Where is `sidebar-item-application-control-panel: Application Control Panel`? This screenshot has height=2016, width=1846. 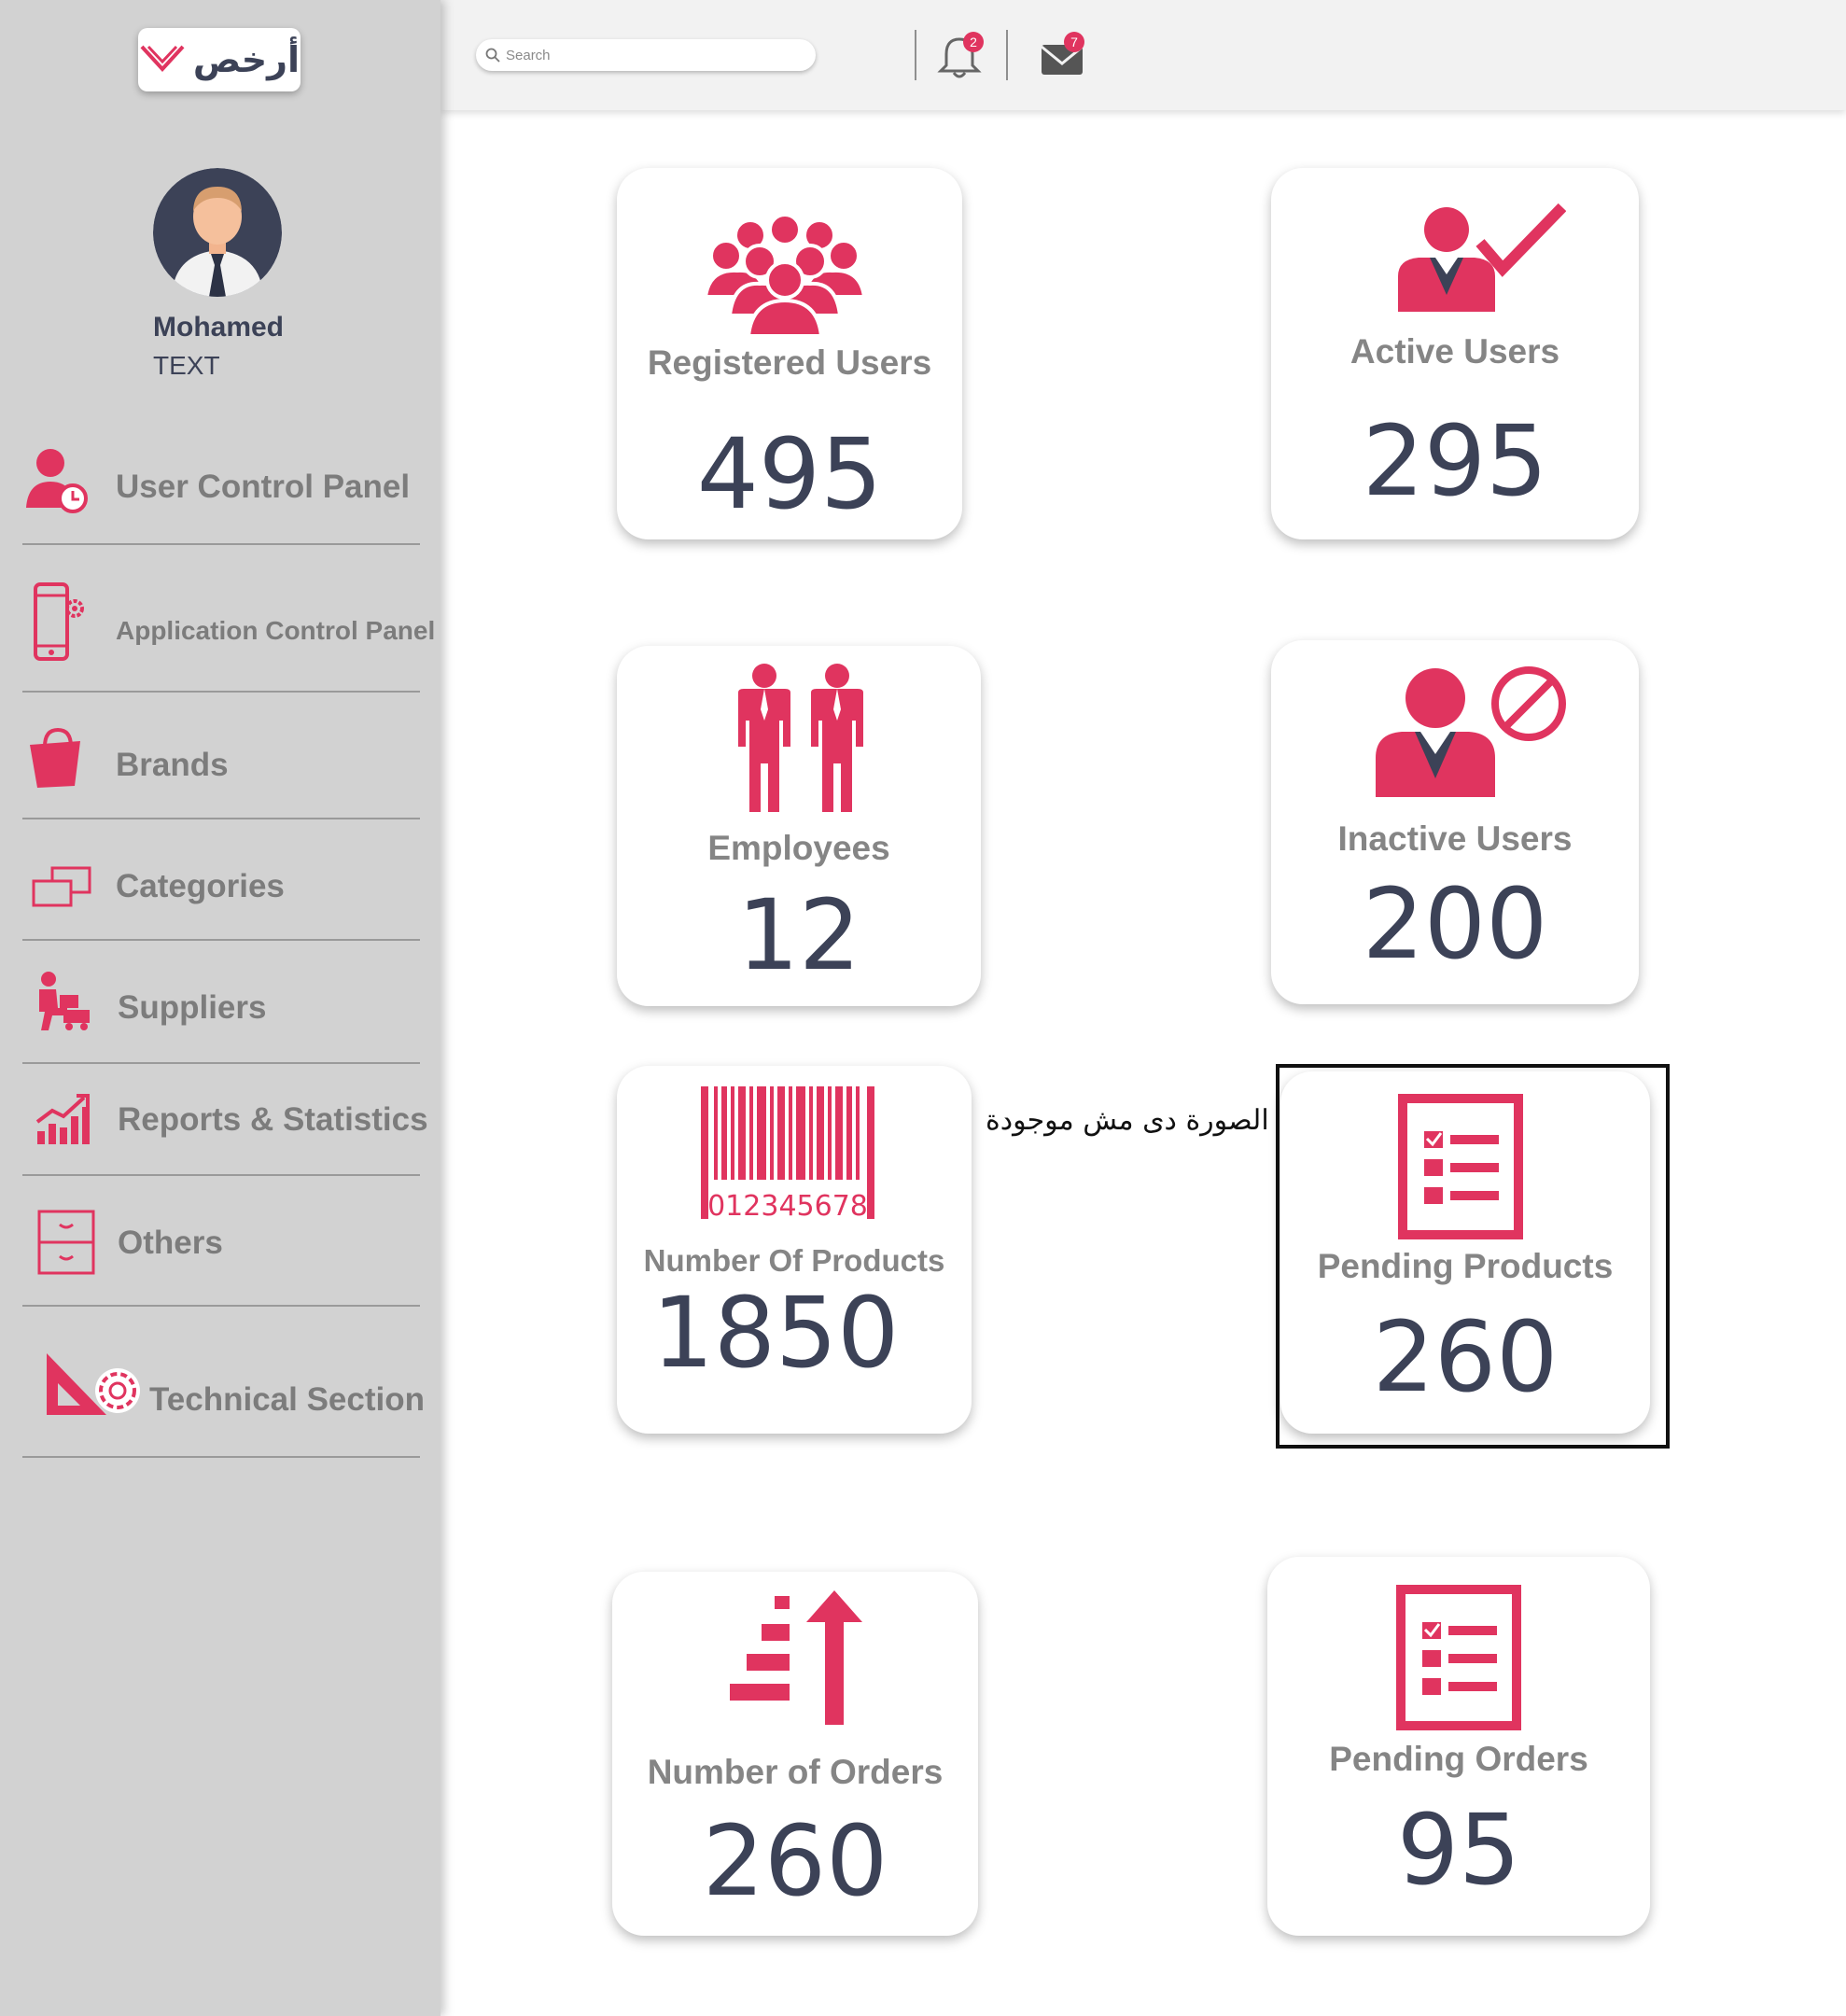 sidebar-item-application-control-panel: Application Control Panel is located at coordinates (228, 622).